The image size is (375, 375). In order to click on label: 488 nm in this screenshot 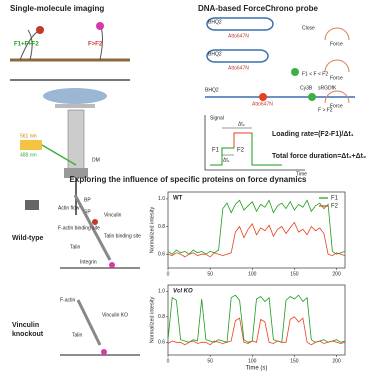, I will do `click(28, 155)`.